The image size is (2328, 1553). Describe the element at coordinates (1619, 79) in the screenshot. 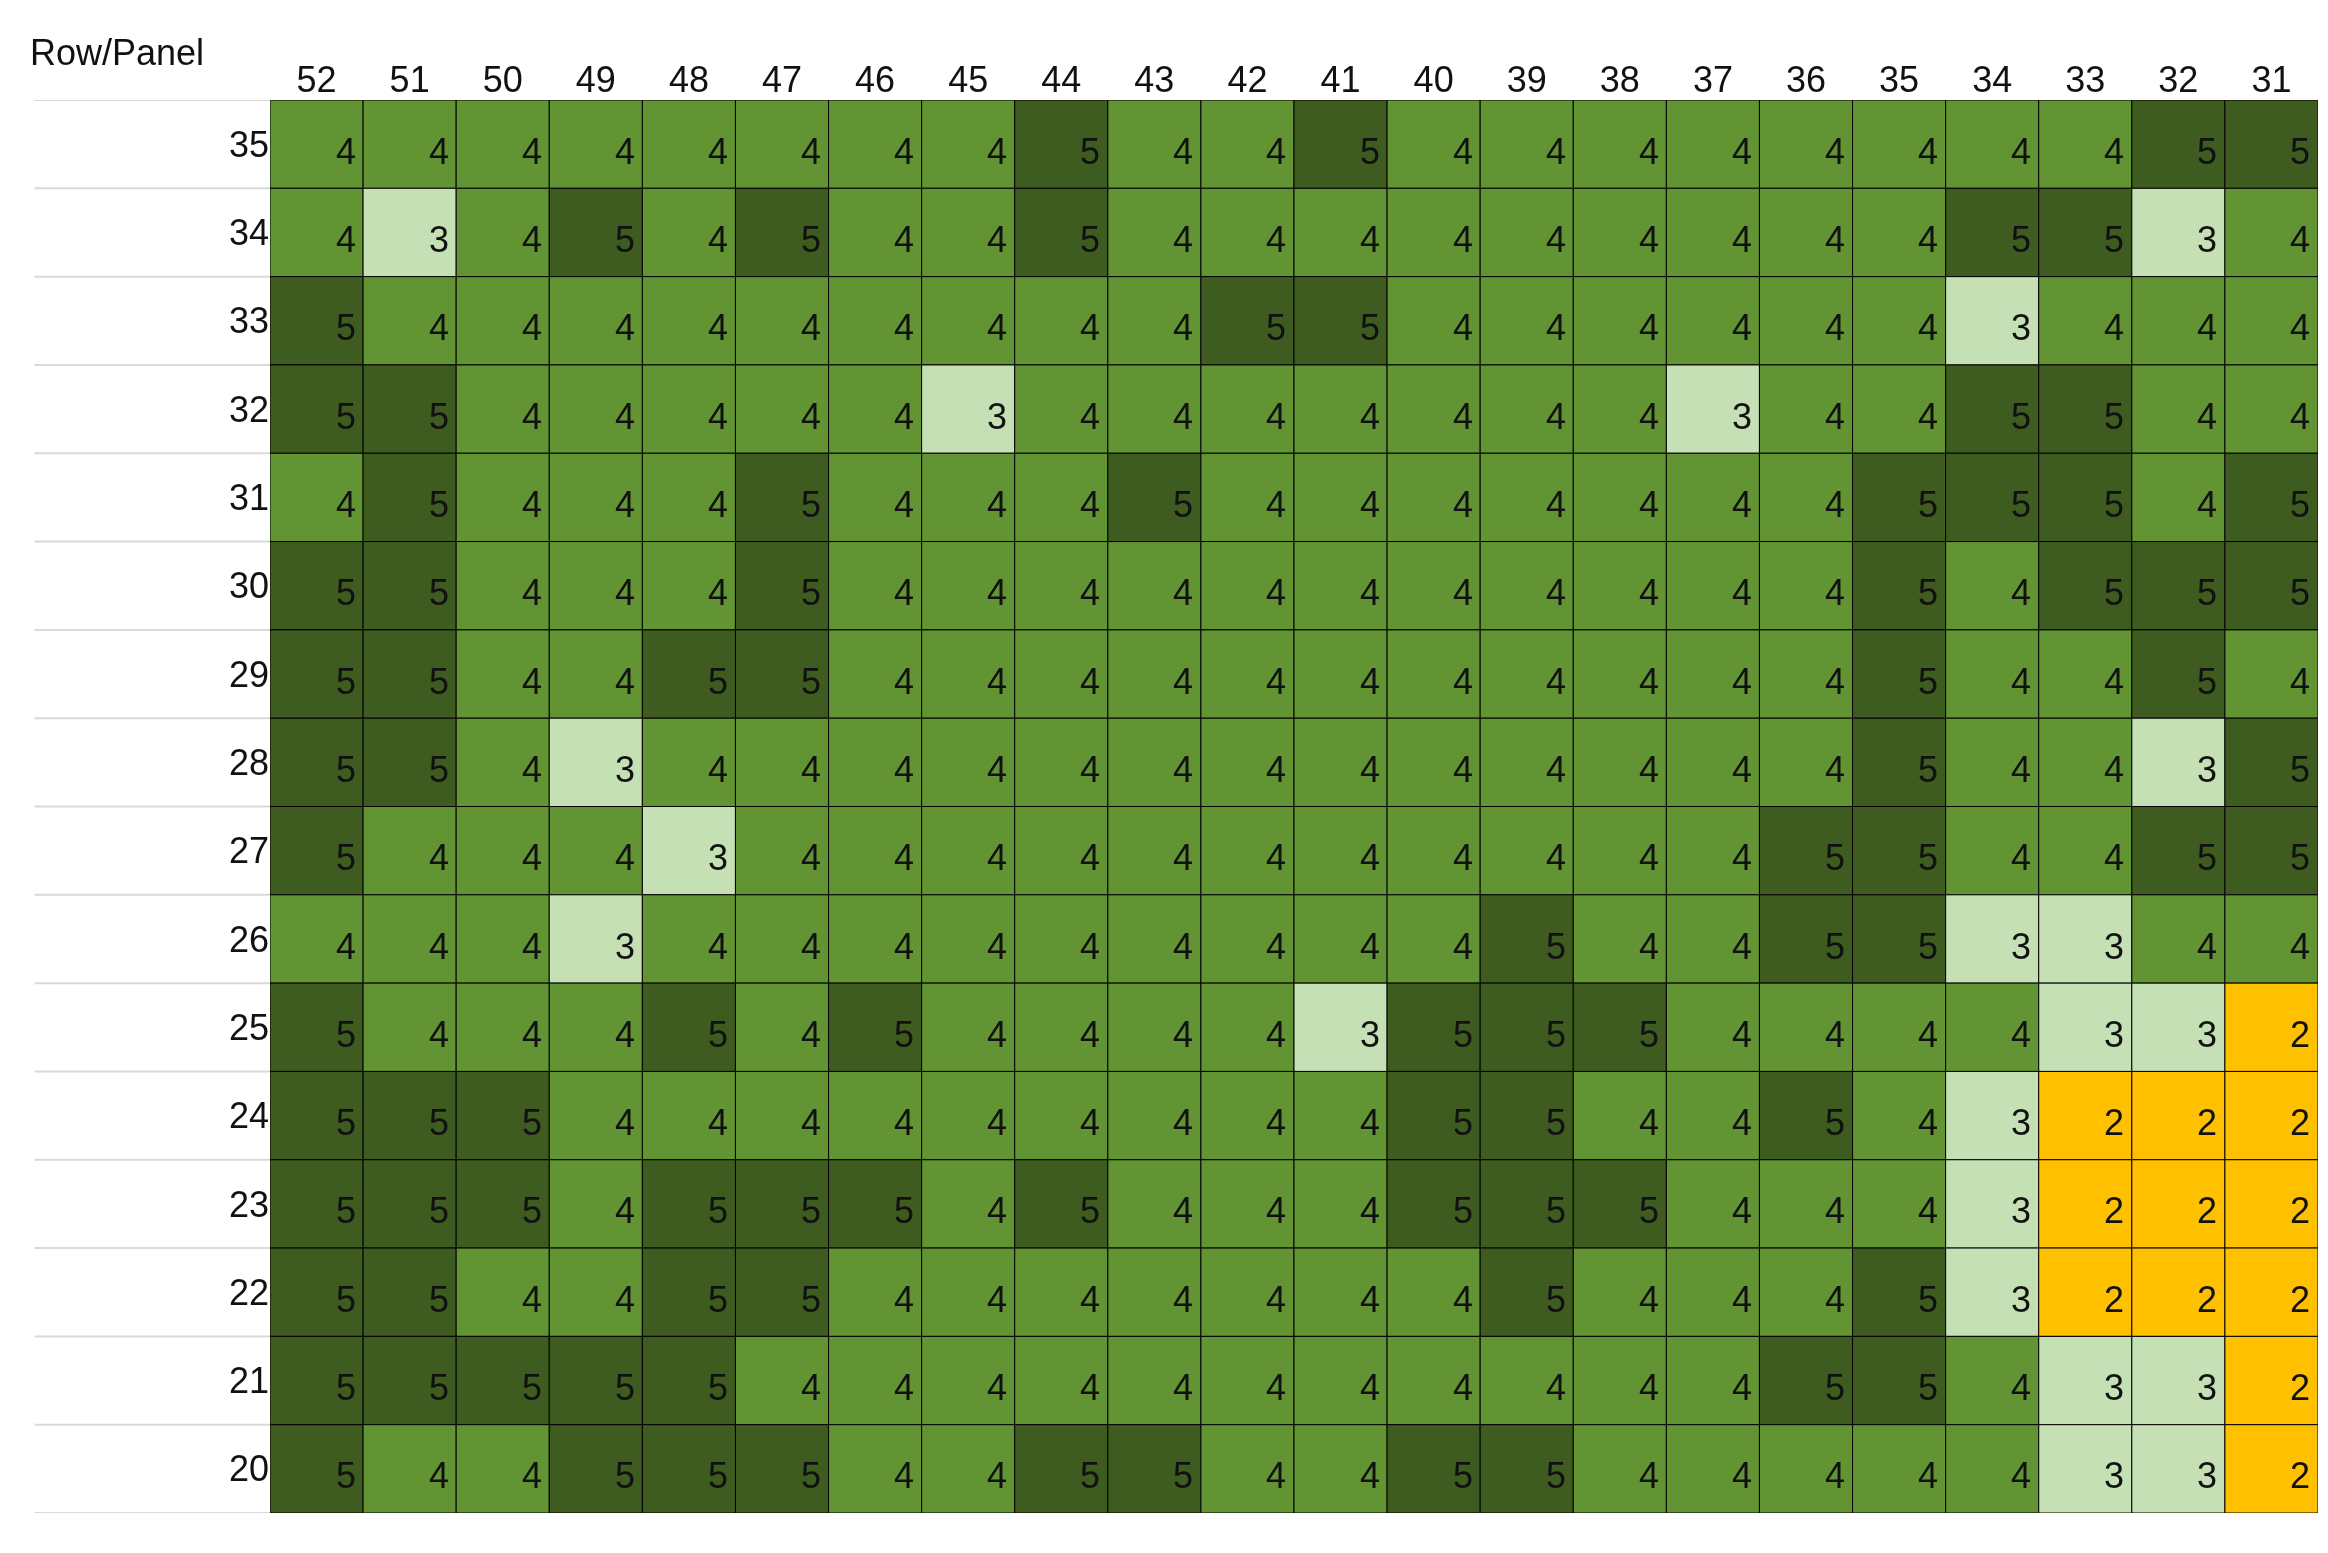

I see `x-tick-label: 38` at that location.